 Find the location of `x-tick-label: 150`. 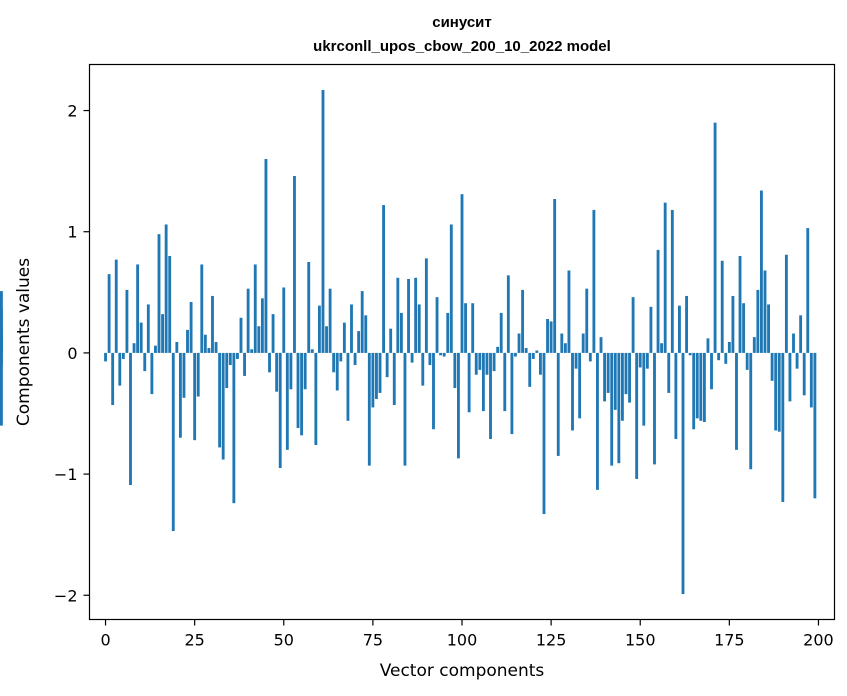

x-tick-label: 150 is located at coordinates (640, 640).